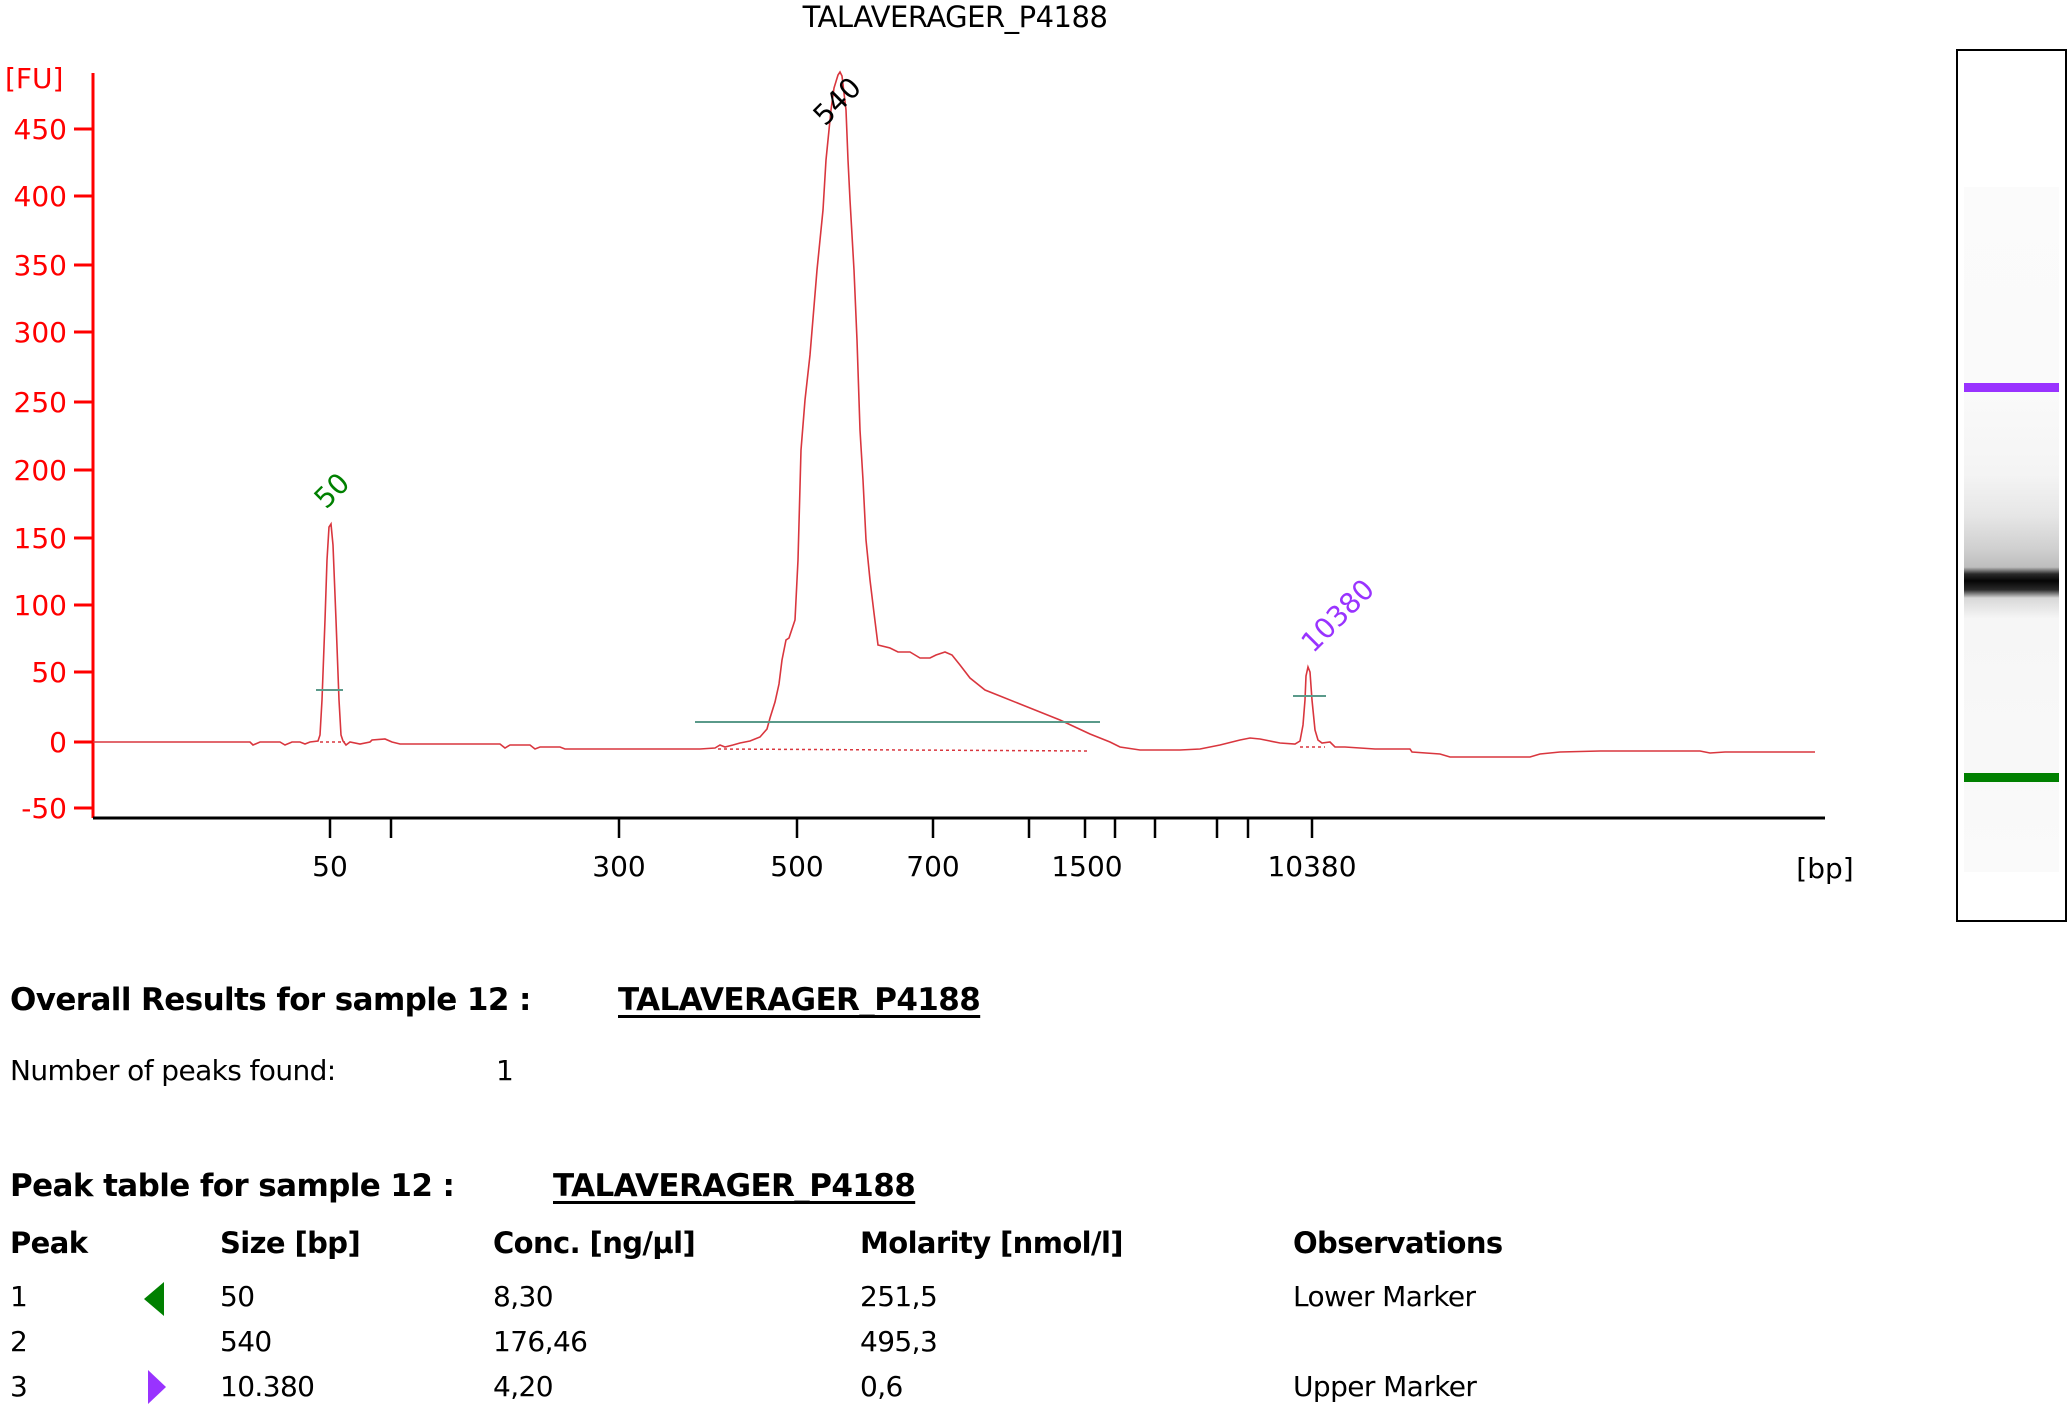  What do you see at coordinates (40, 332) in the screenshot?
I see `y-tick-label: 300` at bounding box center [40, 332].